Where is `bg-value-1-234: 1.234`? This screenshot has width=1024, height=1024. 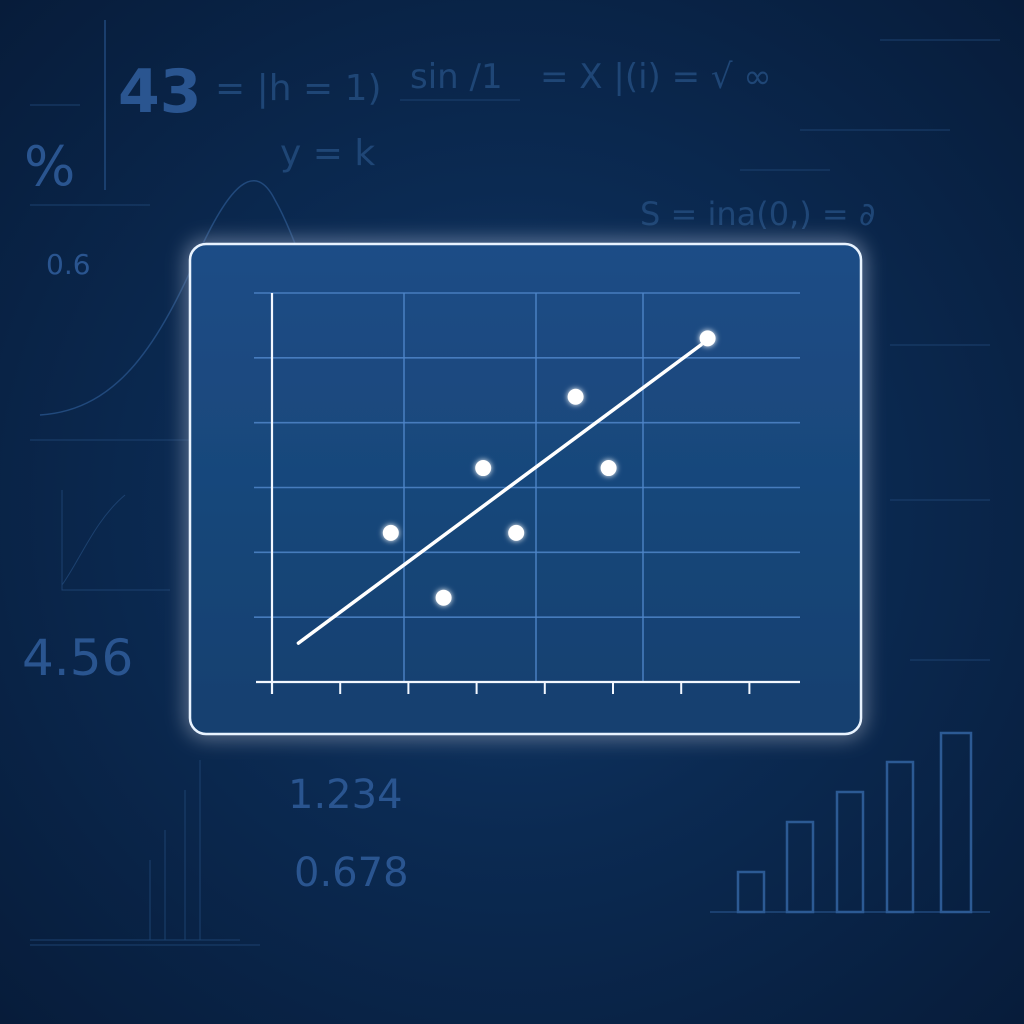 bg-value-1-234: 1.234 is located at coordinates (345, 795).